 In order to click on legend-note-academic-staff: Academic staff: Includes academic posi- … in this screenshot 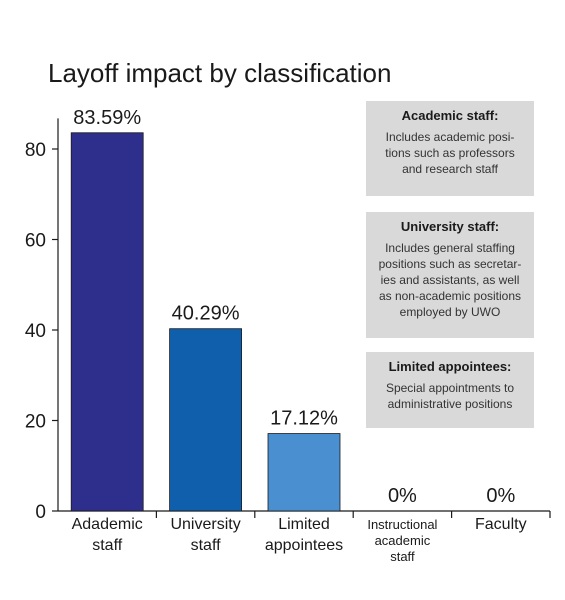, I will do `click(450, 148)`.